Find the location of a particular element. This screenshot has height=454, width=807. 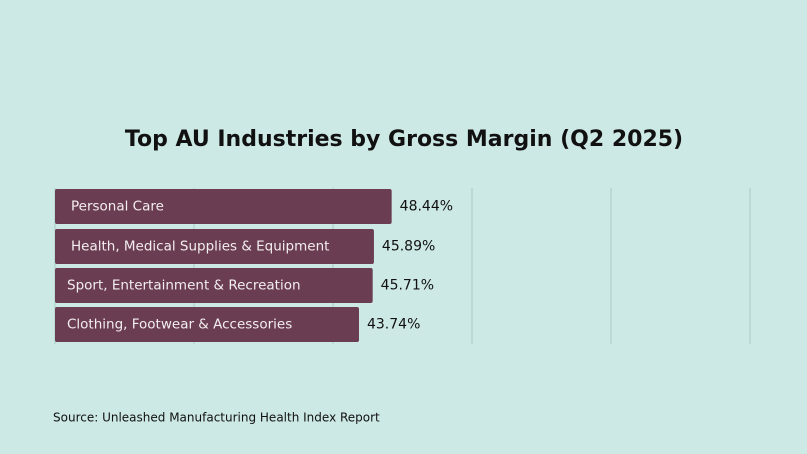

value-label: 45.89% is located at coordinates (408, 247).